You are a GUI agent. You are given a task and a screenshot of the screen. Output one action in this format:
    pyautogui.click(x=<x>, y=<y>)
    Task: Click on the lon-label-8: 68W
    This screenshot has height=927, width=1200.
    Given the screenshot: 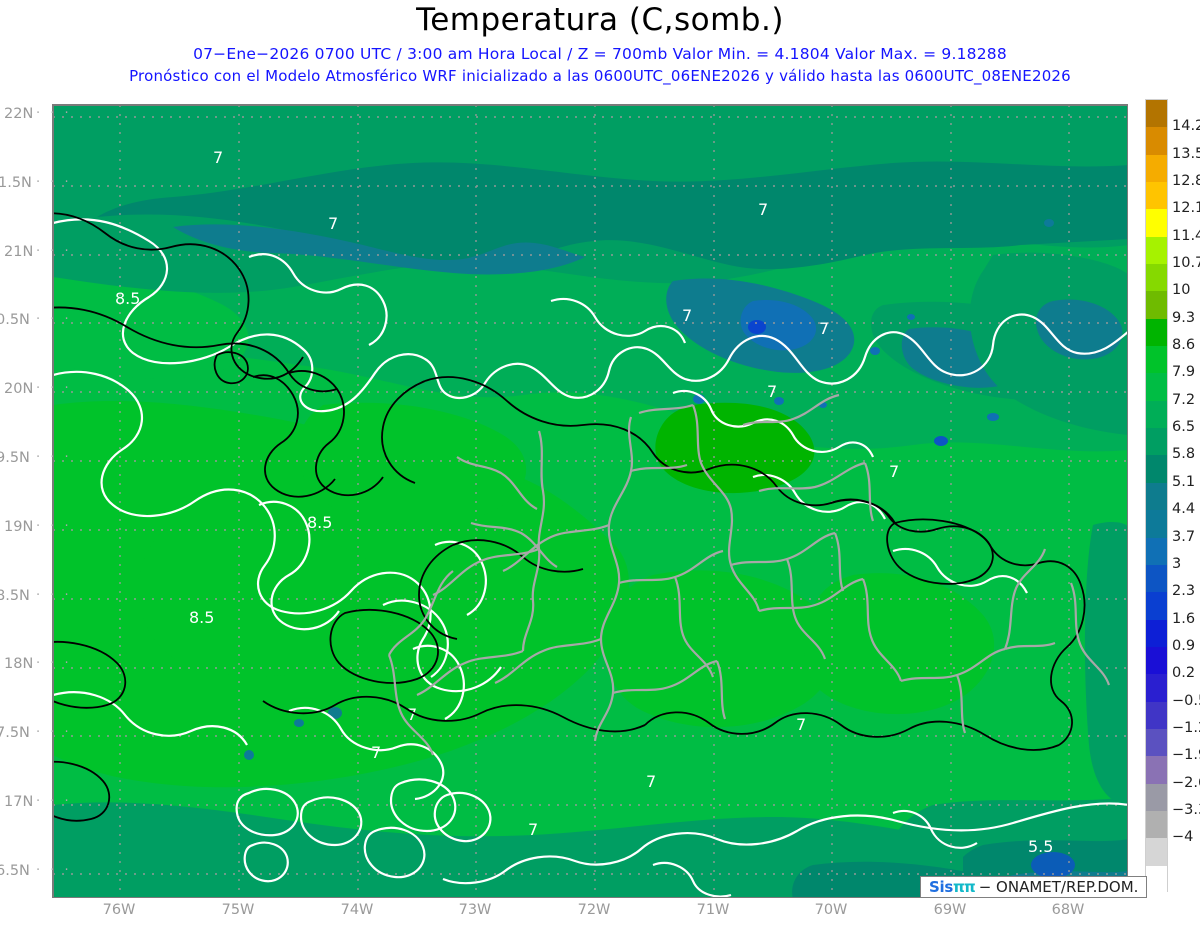 What is the action you would take?
    pyautogui.click(x=1068, y=910)
    